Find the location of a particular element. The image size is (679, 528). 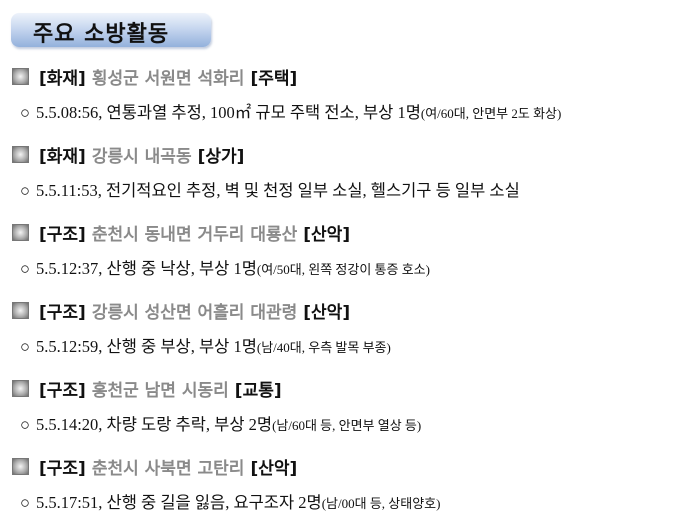

entry-detail-note: (남/60대 등, 안면부 열상 등) is located at coordinates (347, 425).